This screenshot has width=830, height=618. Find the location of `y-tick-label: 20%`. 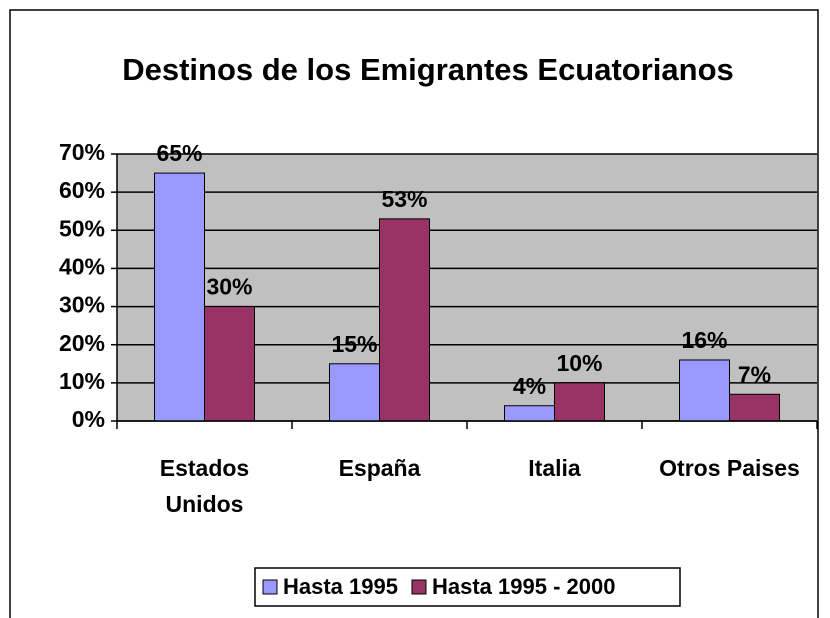

y-tick-label: 20% is located at coordinates (82, 343).